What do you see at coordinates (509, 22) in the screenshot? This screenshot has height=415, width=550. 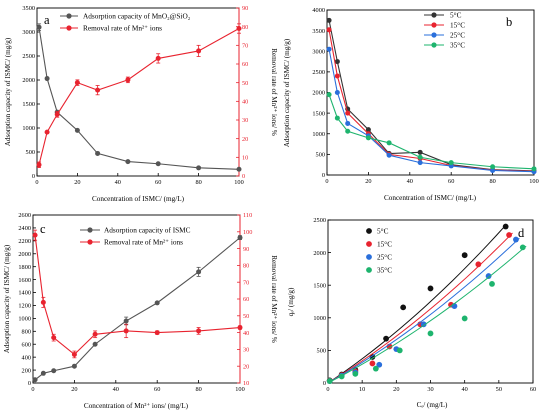 I see `panel-b-label: b` at bounding box center [509, 22].